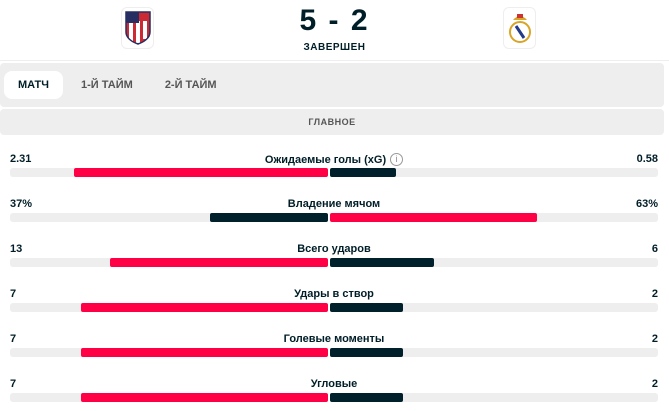 The height and width of the screenshot is (411, 669). I want to click on away-team-logo, so click(519, 28).